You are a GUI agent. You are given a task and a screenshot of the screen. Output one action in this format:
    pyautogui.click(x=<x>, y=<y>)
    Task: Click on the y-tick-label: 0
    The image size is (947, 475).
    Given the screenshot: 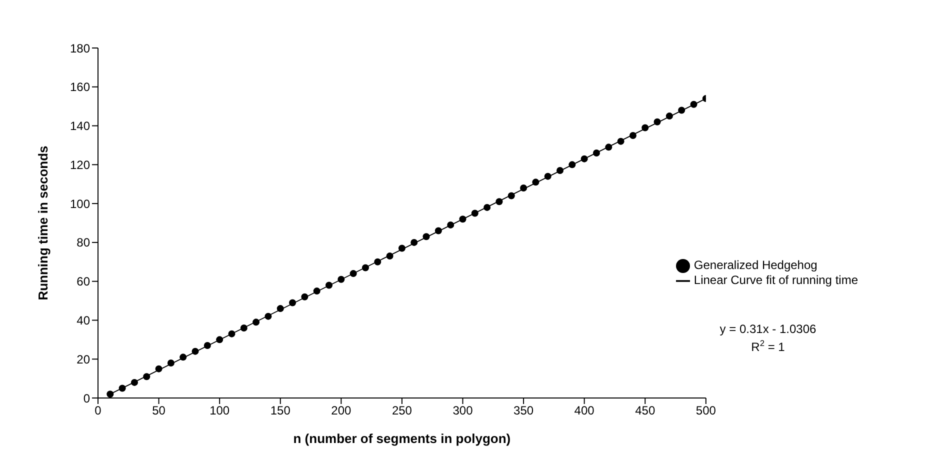 What is the action you would take?
    pyautogui.click(x=86, y=398)
    